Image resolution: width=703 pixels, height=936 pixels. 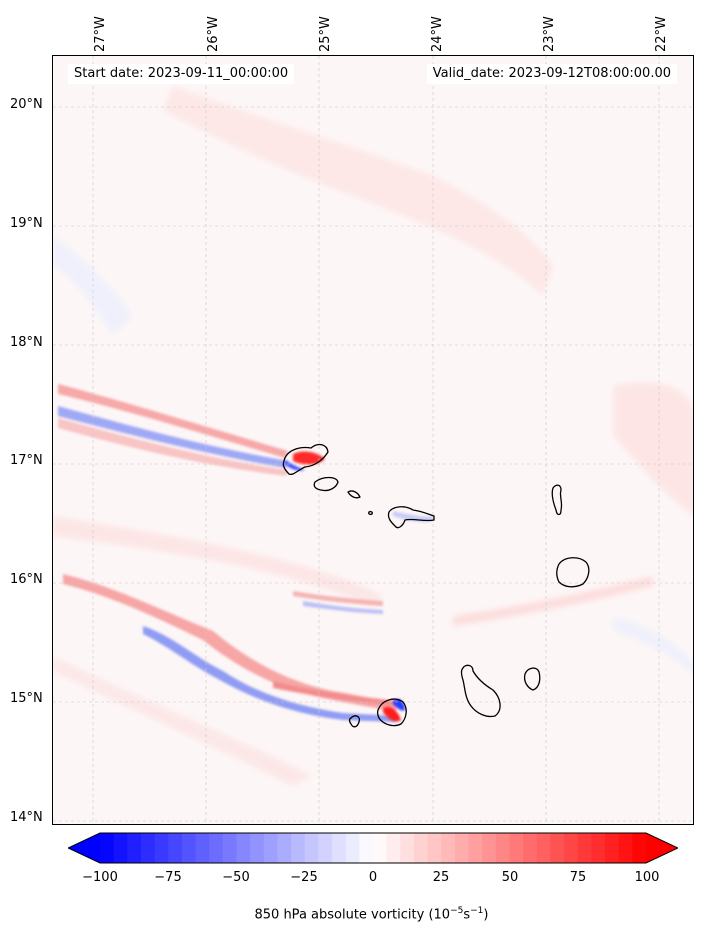 I want to click on colorbar-cells, so click(x=373, y=848).